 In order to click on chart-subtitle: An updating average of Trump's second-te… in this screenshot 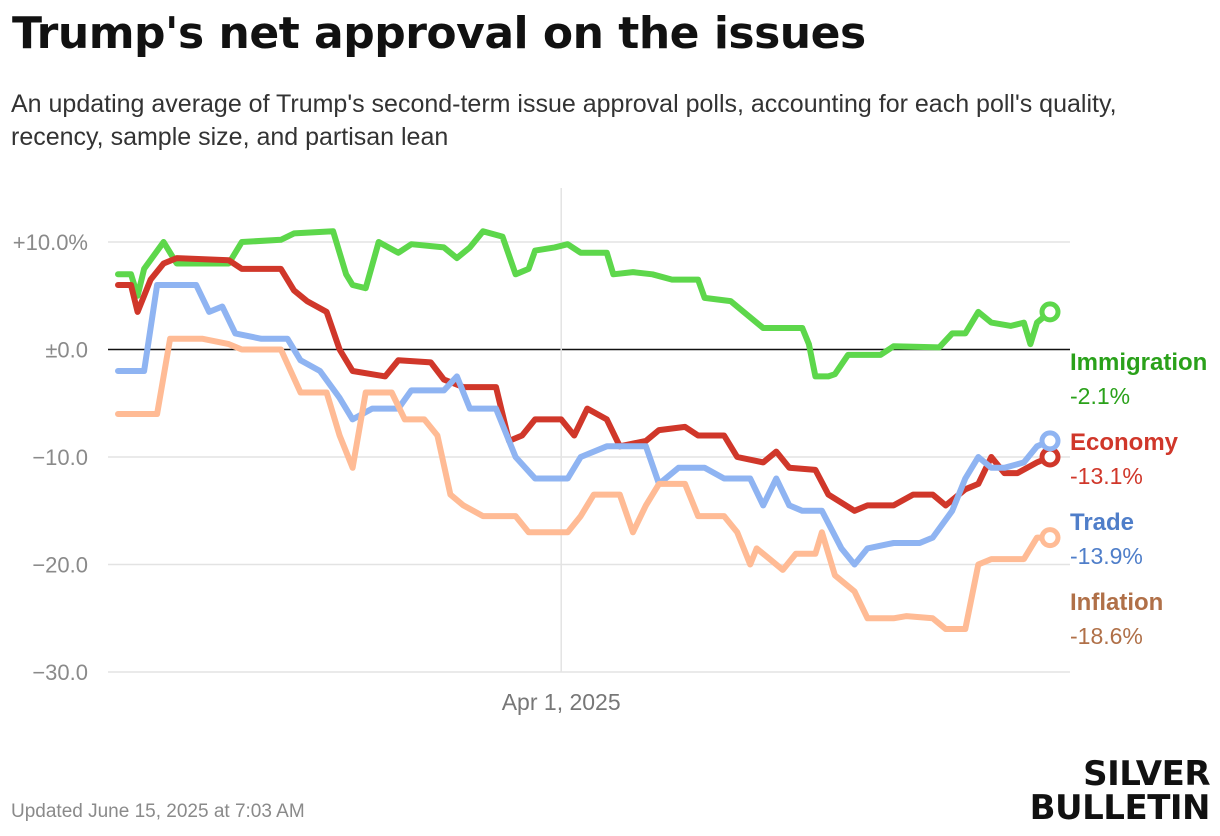, I will do `click(564, 120)`.